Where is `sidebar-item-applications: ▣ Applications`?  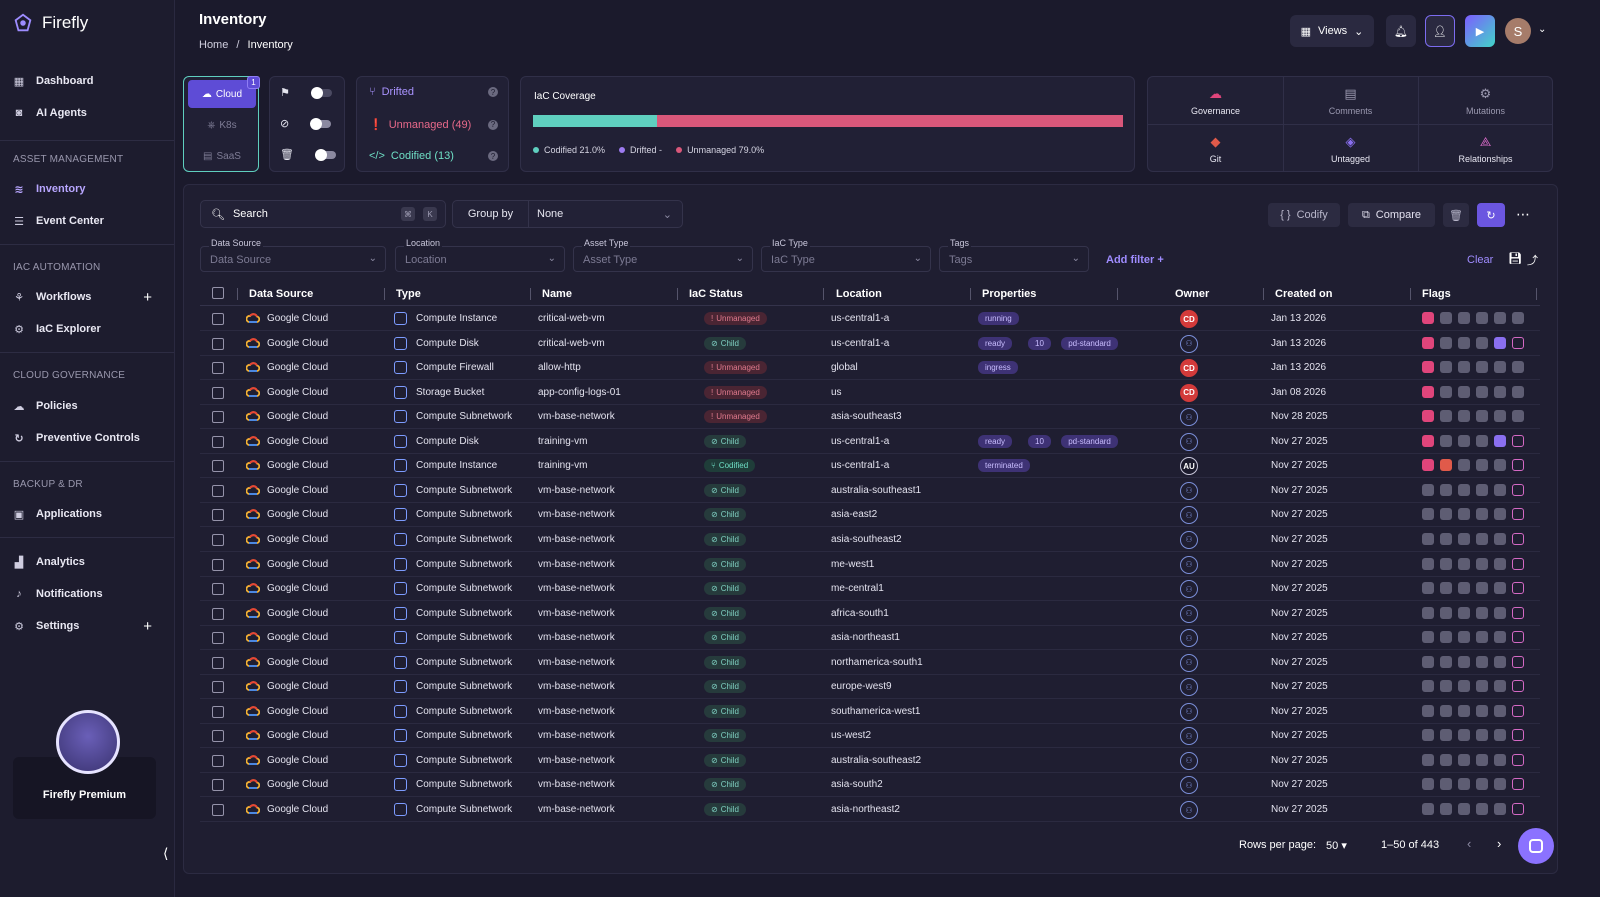 sidebar-item-applications: ▣ Applications is located at coordinates (87, 514).